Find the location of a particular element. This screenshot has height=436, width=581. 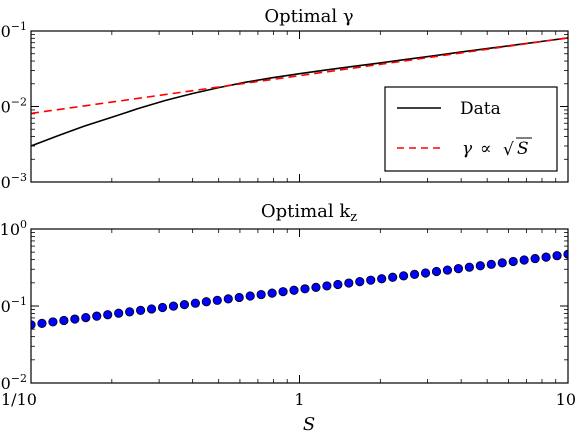

kz-x-tick-label: 10 is located at coordinates (566, 399).